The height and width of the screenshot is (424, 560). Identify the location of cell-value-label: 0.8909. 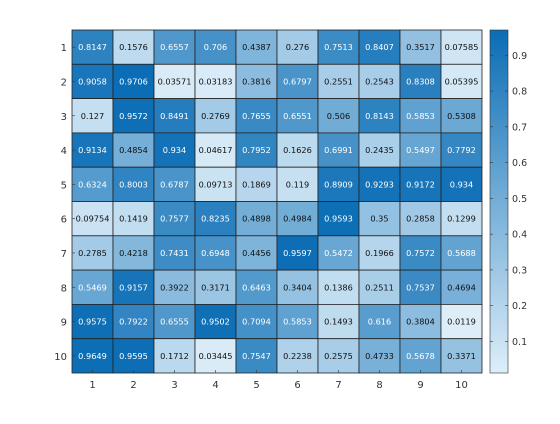
(338, 184).